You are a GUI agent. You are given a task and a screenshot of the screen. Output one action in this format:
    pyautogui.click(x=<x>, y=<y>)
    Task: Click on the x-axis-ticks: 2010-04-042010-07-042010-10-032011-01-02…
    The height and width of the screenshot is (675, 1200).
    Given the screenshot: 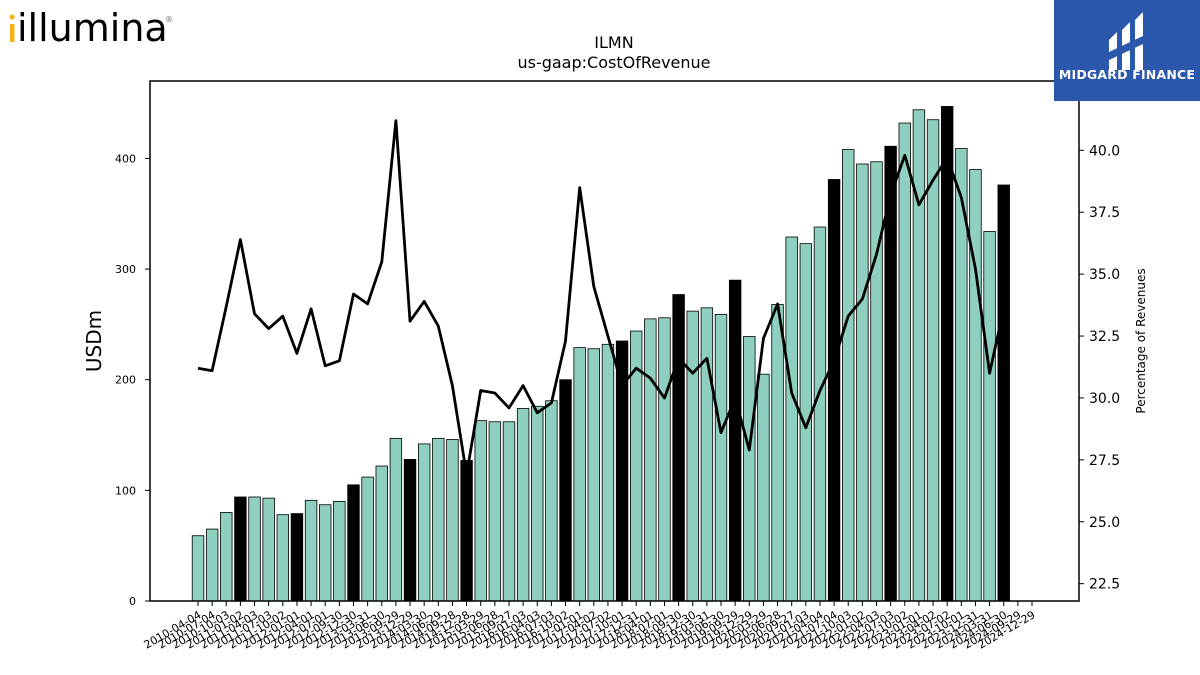 What is the action you would take?
    pyautogui.click(x=590, y=626)
    